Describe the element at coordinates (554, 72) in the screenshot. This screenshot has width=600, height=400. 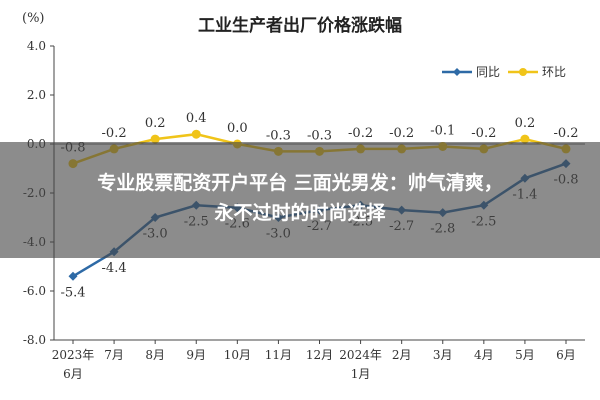
I see `legend-label: 环比` at that location.